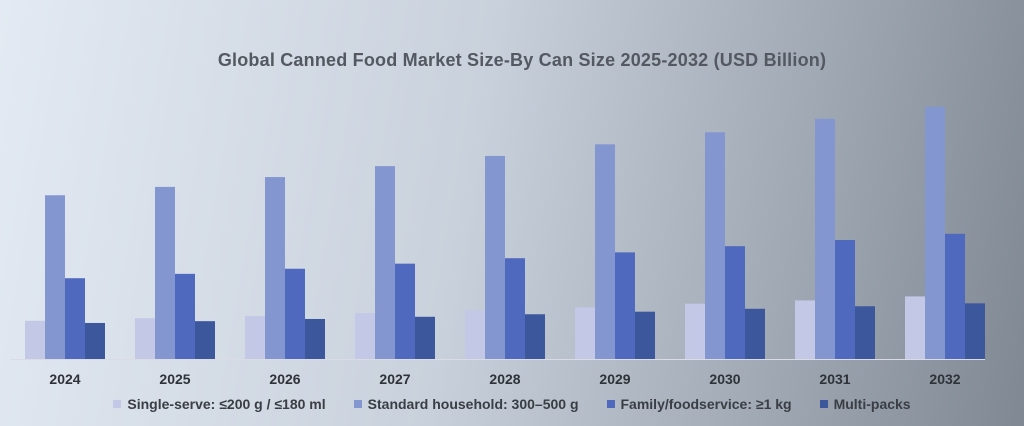  What do you see at coordinates (614, 379) in the screenshot?
I see `x-tick-label: 2029` at bounding box center [614, 379].